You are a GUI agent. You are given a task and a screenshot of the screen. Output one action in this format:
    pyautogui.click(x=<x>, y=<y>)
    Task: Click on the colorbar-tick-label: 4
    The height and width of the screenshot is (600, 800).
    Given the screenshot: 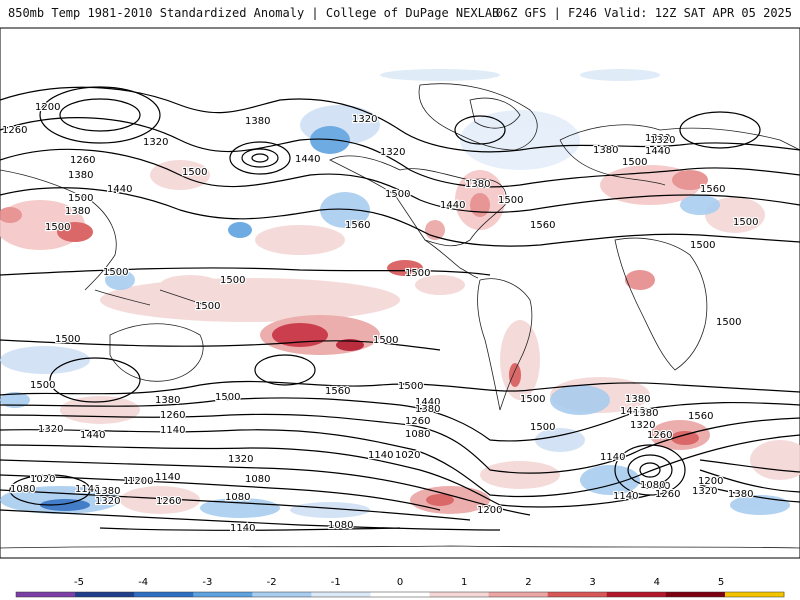 What is the action you would take?
    pyautogui.click(x=657, y=582)
    